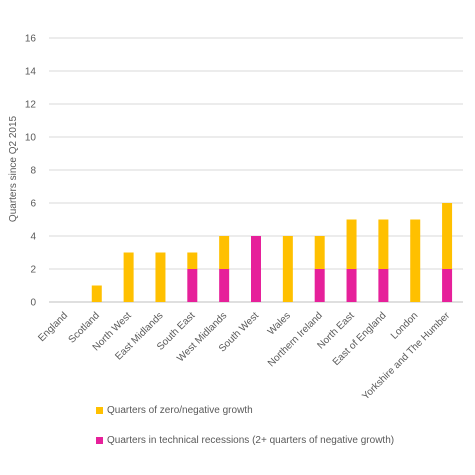  Describe the element at coordinates (279, 323) in the screenshot. I see `x-tick-label: Wales` at that location.